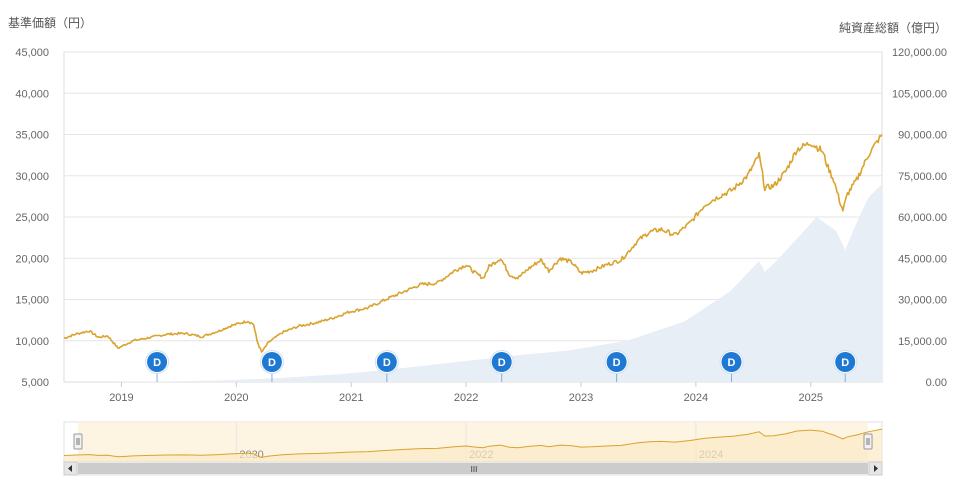 The height and width of the screenshot is (496, 953). I want to click on scroll-left-button, so click(70, 468).